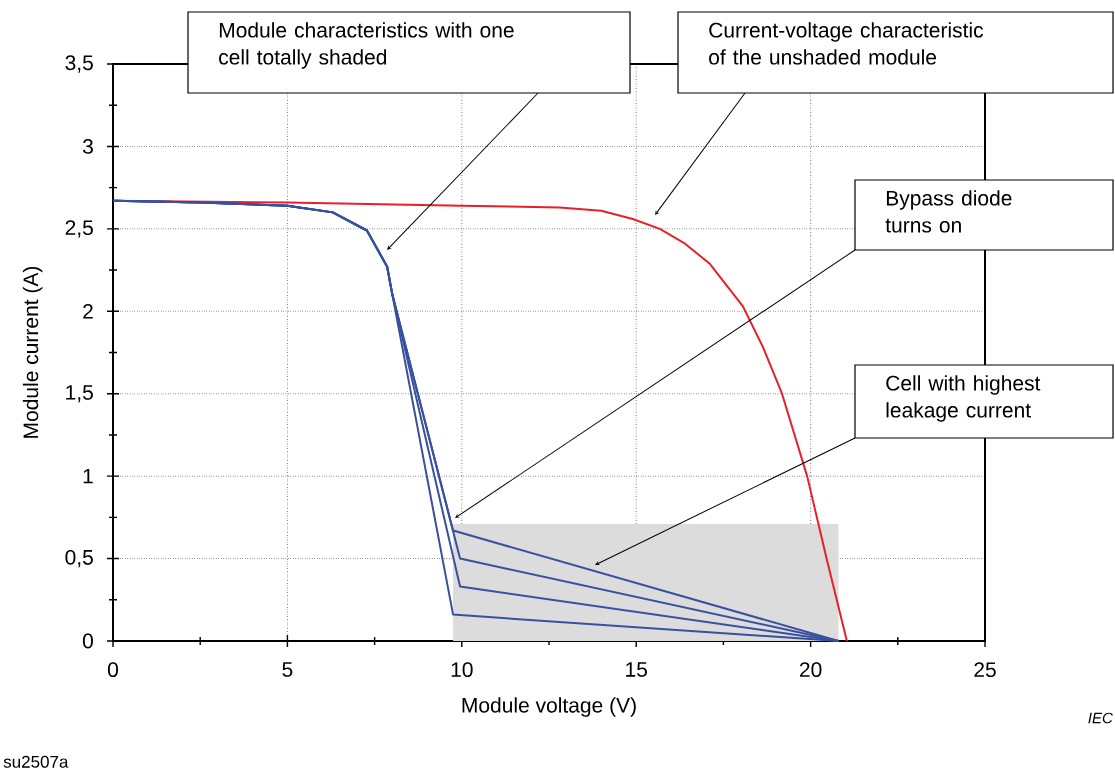  Describe the element at coordinates (810, 670) in the screenshot. I see `x-tick-label: 20` at that location.